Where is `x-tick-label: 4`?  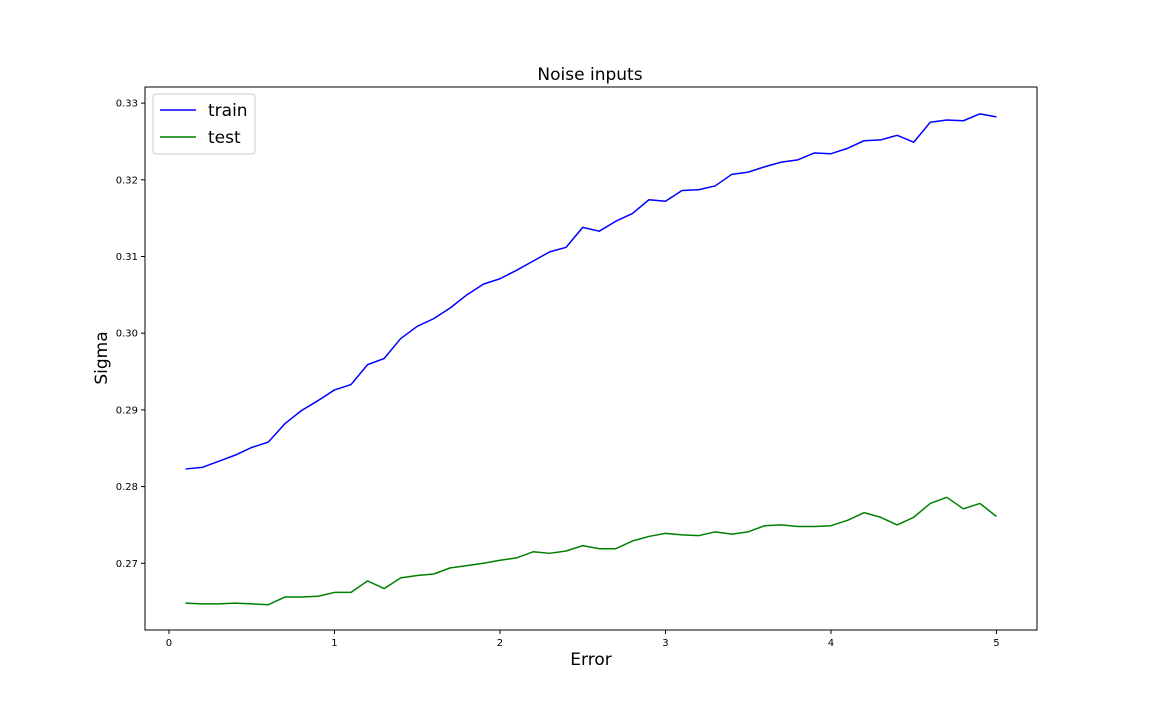
x-tick-label: 4 is located at coordinates (831, 643).